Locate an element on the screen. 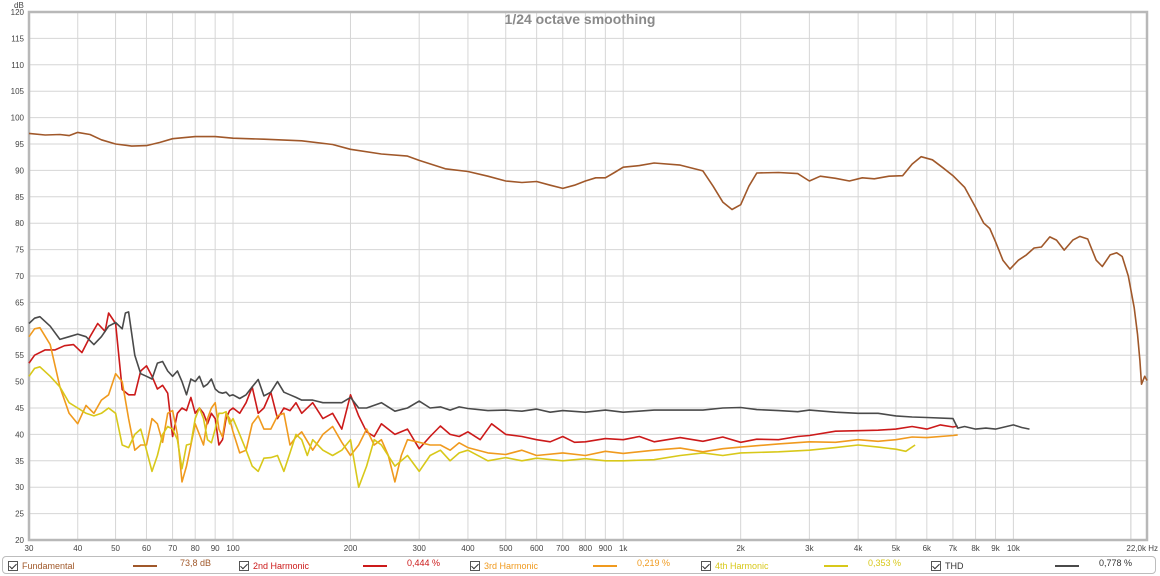 This screenshot has height=576, width=1160. legend-label-thd: THD is located at coordinates (954, 565).